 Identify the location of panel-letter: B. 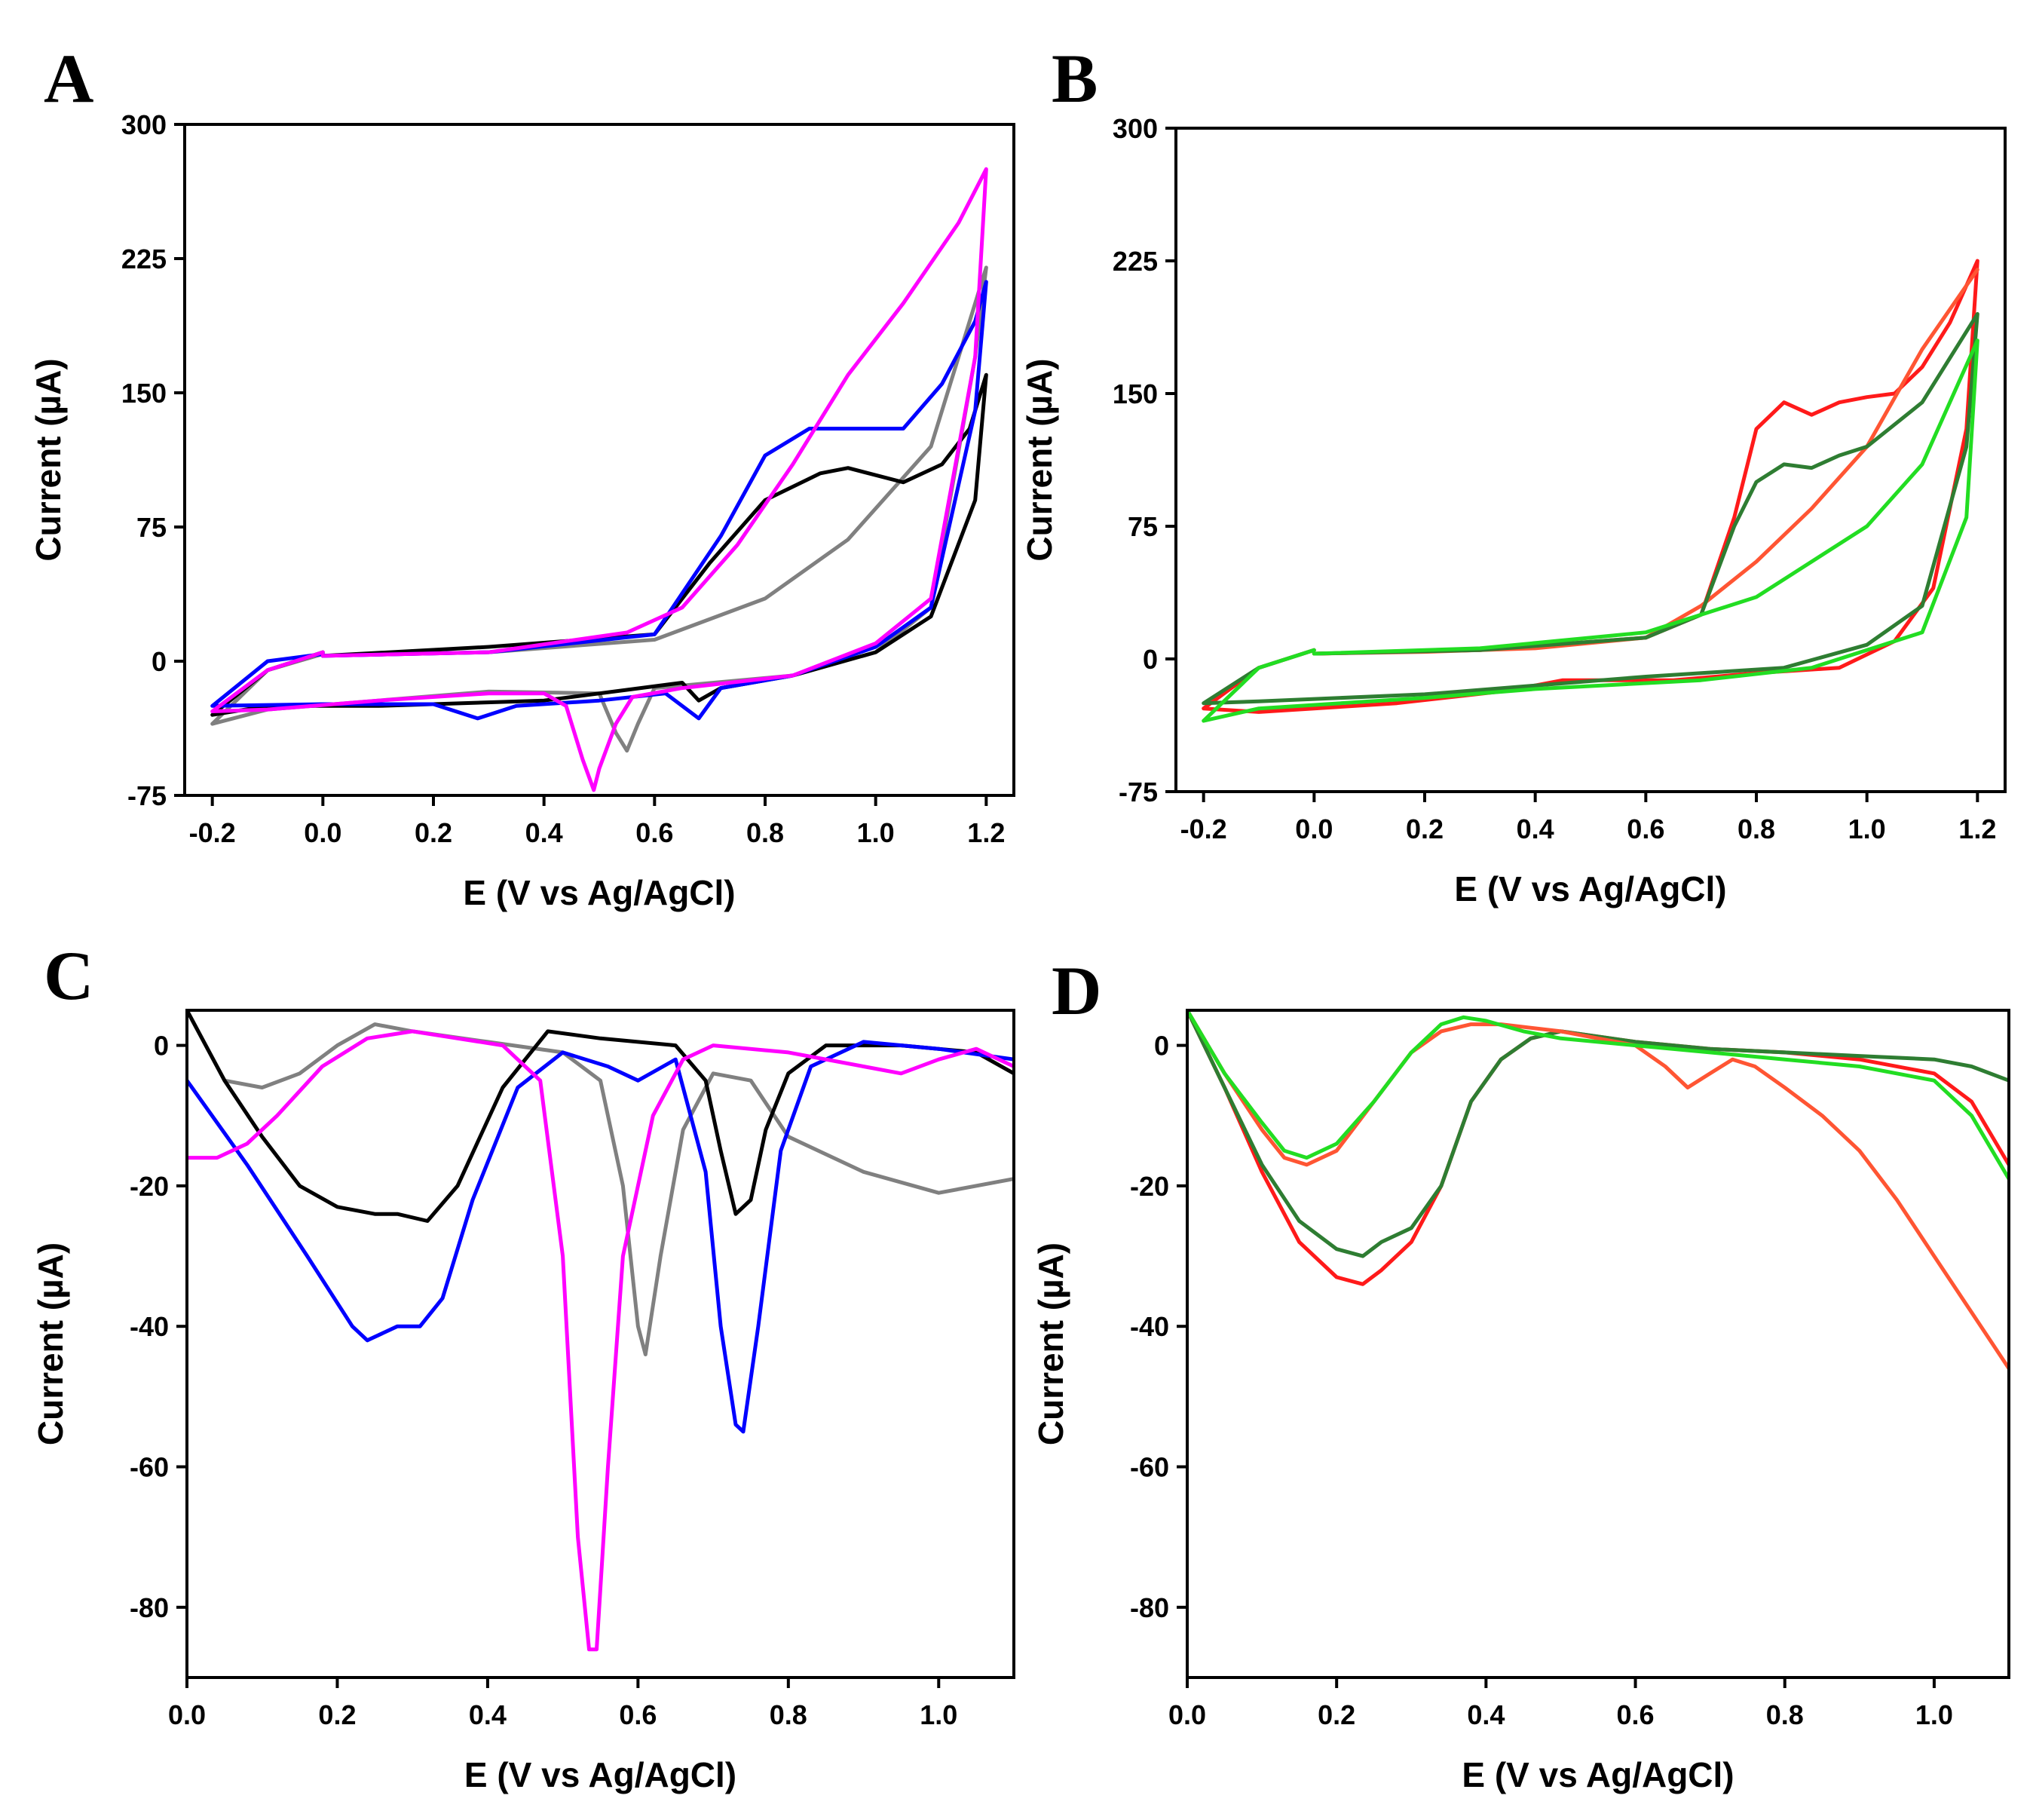
(1075, 78).